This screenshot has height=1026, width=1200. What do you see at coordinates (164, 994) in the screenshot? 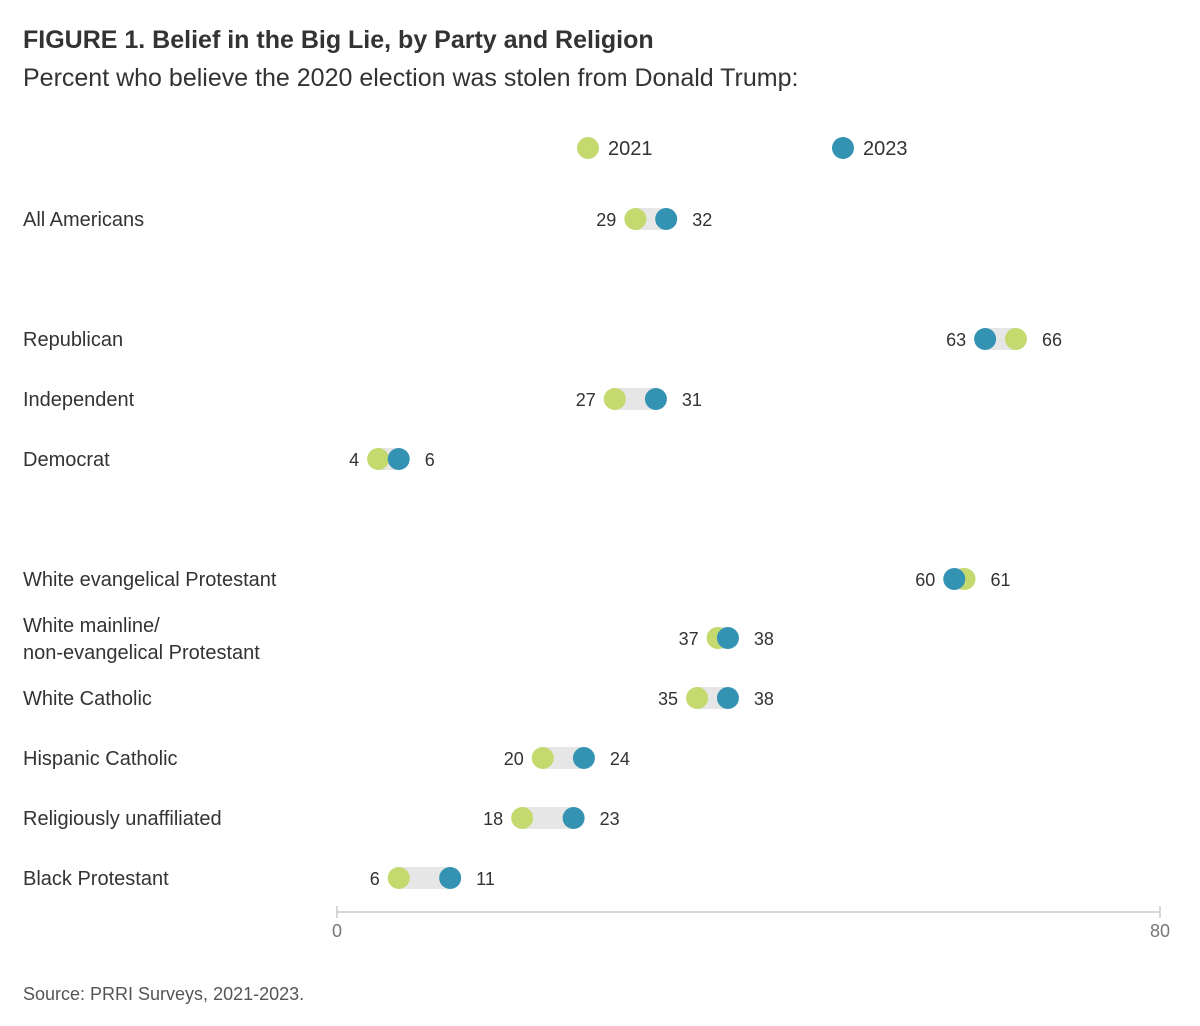
I see `source-note: Source: PRRI Surveys, 2021-2023.` at bounding box center [164, 994].